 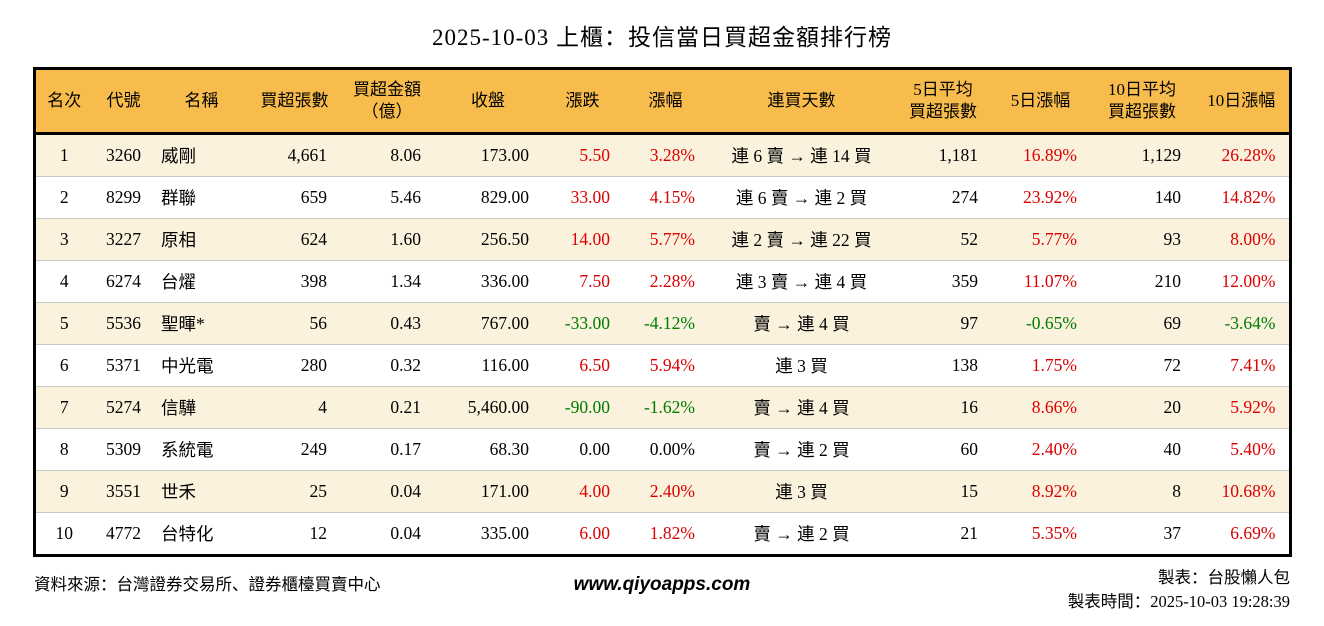 I want to click on cell-change: -90.00, so click(x=587, y=406).